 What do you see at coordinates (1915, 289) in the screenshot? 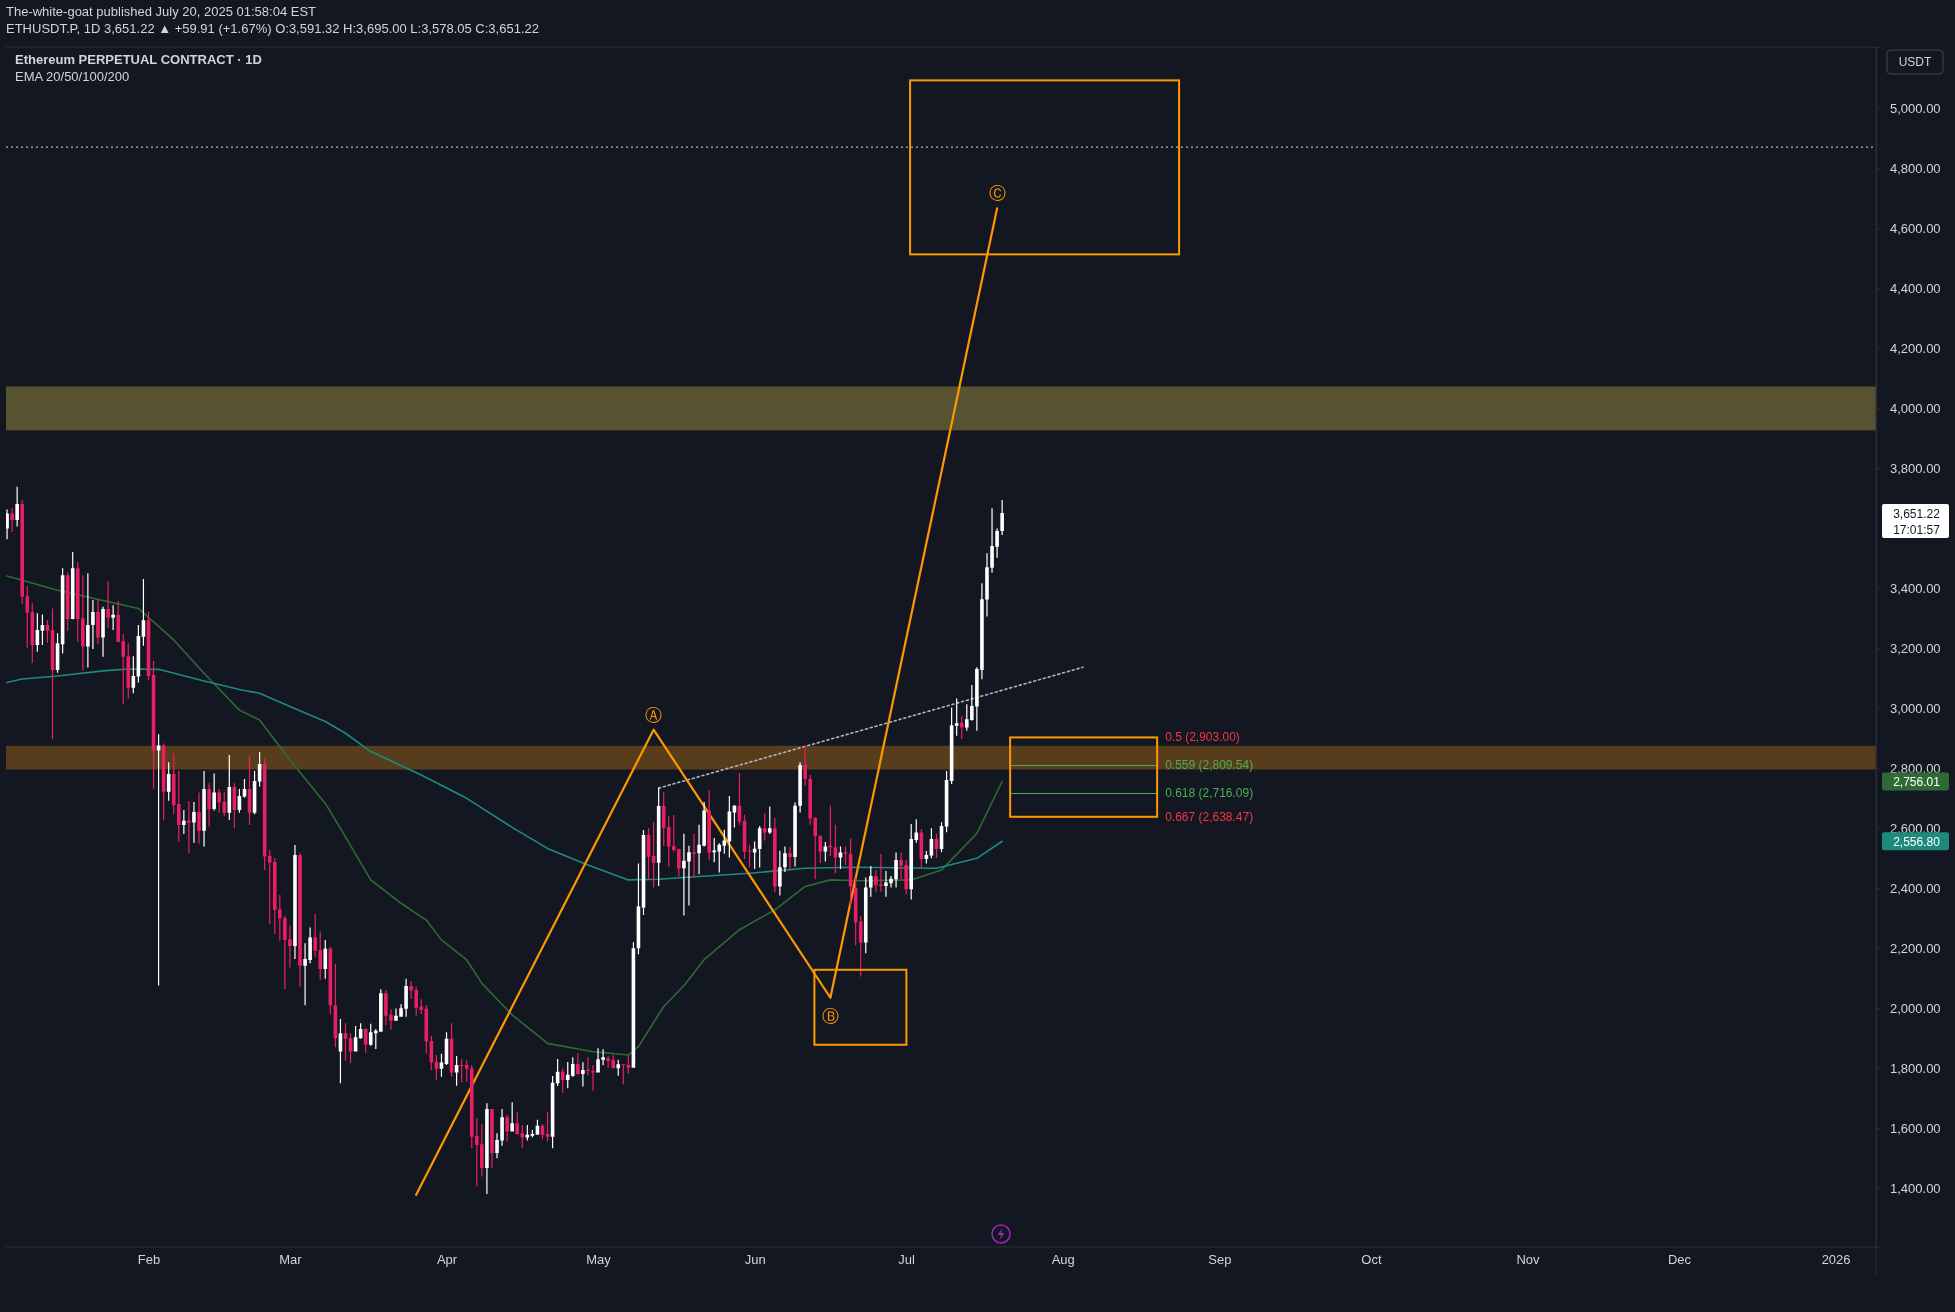
I see `y-tick-label: 4,400.00` at bounding box center [1915, 289].